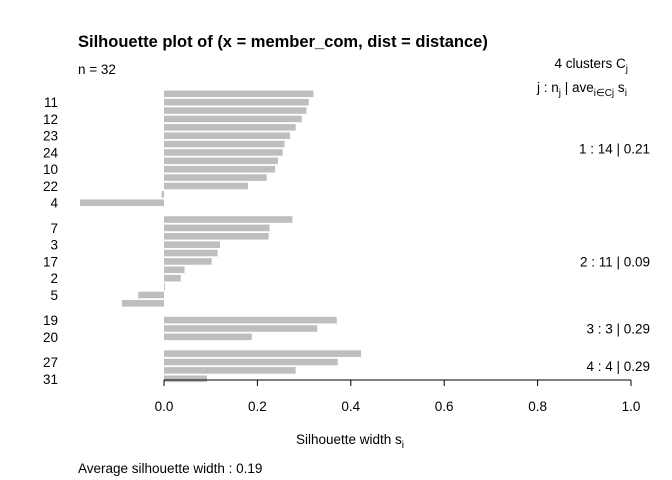 The height and width of the screenshot is (480, 672). What do you see at coordinates (54, 228) in the screenshot?
I see `row-label: 7` at bounding box center [54, 228].